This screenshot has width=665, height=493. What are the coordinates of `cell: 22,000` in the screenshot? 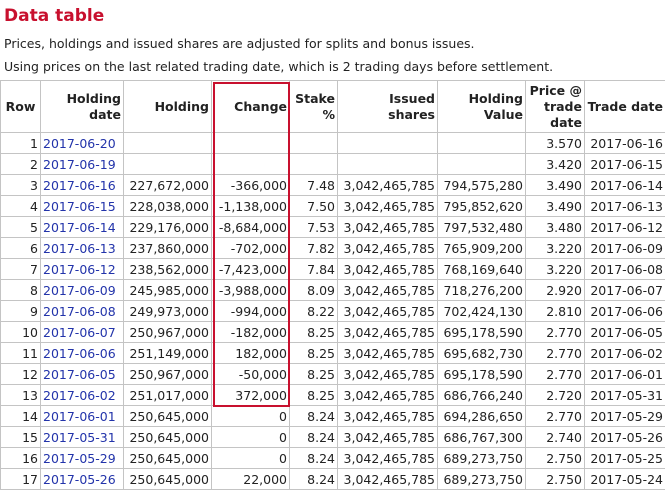 It's located at (250, 479).